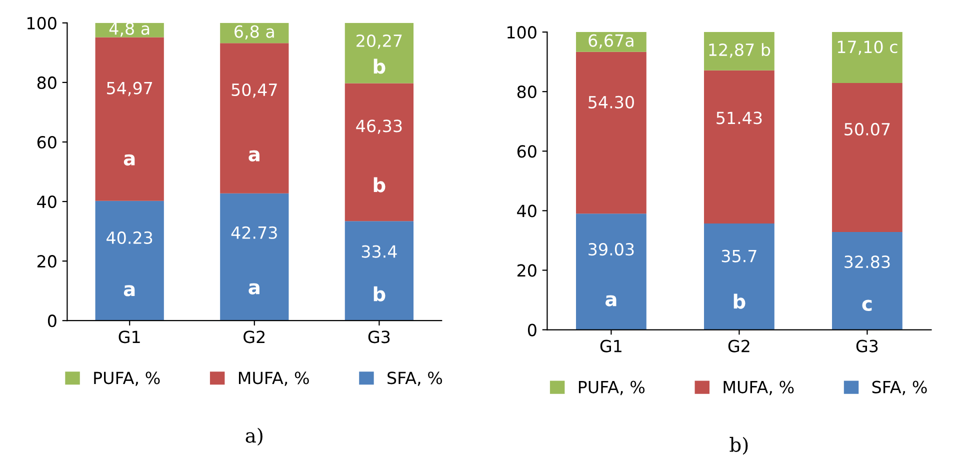 The image size is (960, 458). Describe the element at coordinates (739, 279) in the screenshot. I see `text: 35.7 b` at that location.